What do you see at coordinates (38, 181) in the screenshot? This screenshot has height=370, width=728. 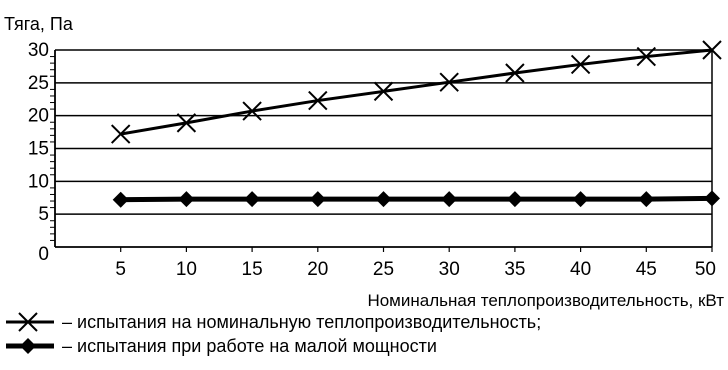 I see `y-tick-label: 10` at bounding box center [38, 181].